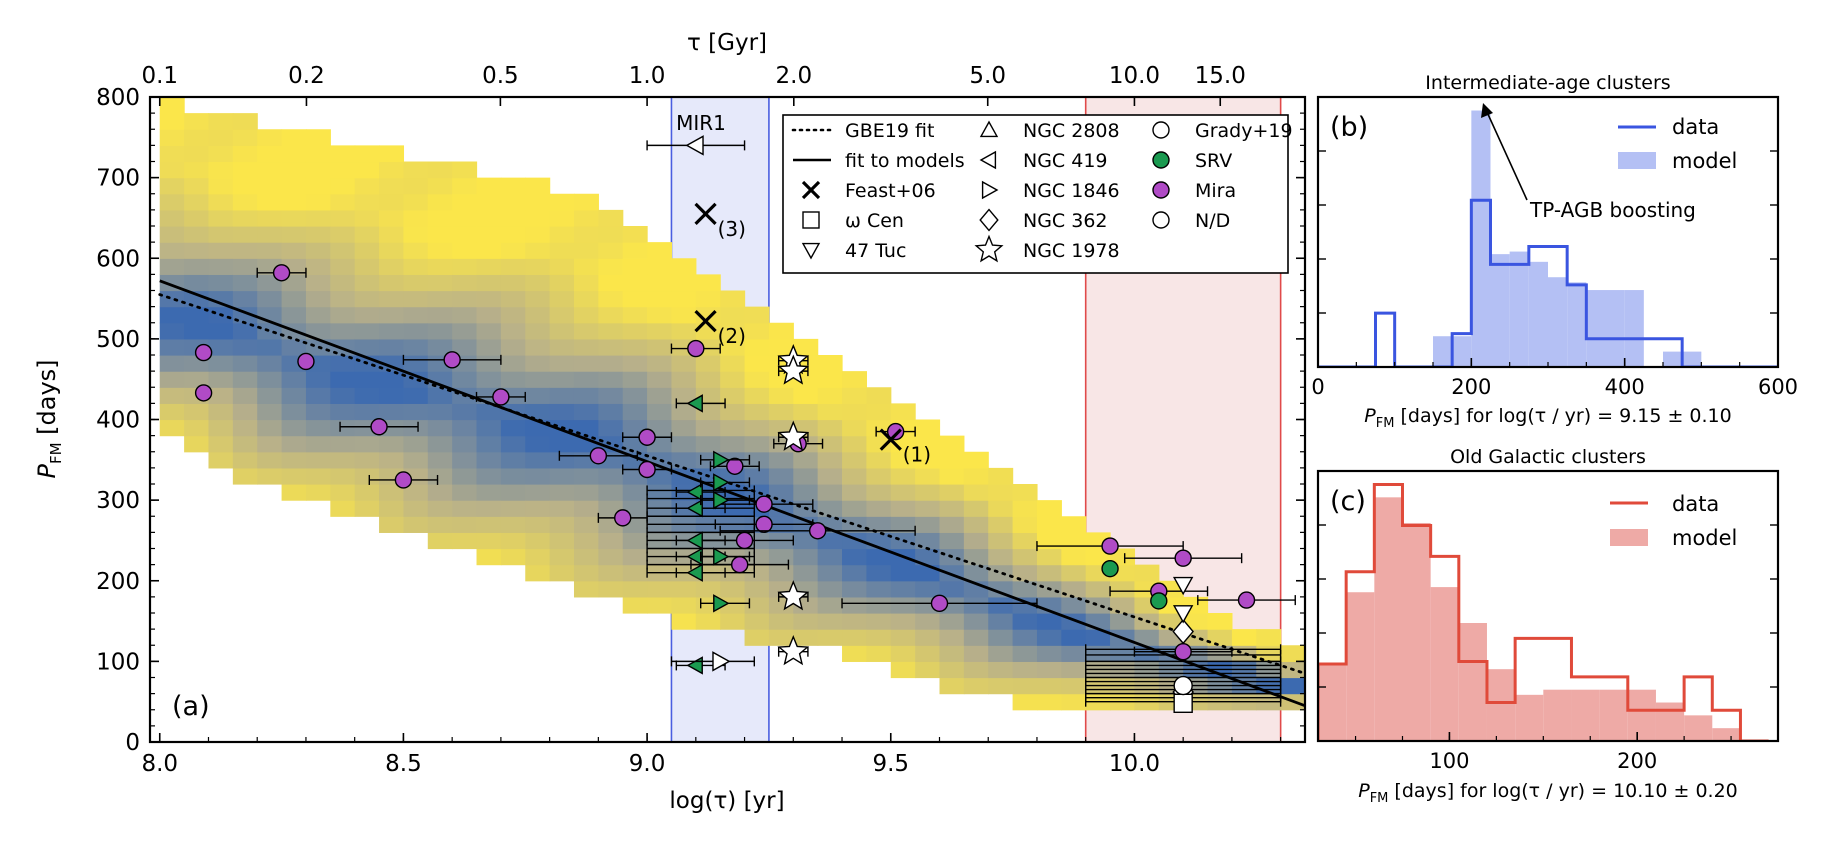  Describe the element at coordinates (811, 190) in the screenshot. I see `legend-x-icon` at that location.